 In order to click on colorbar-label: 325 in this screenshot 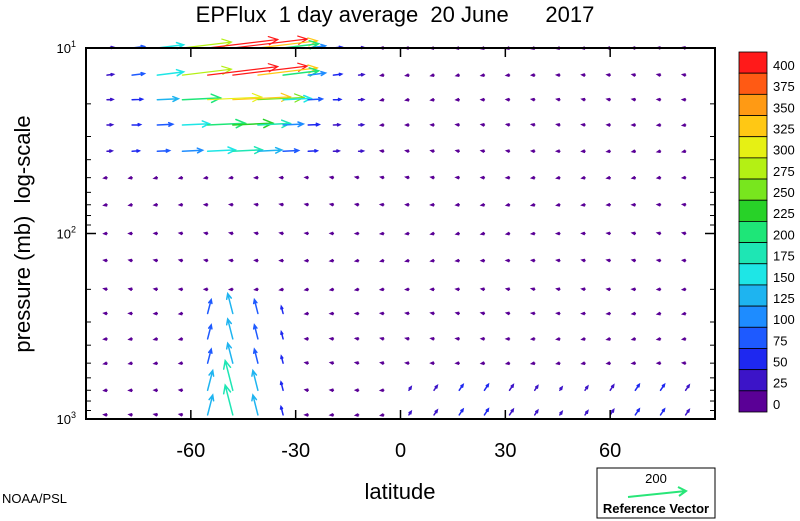, I will do `click(784, 129)`.